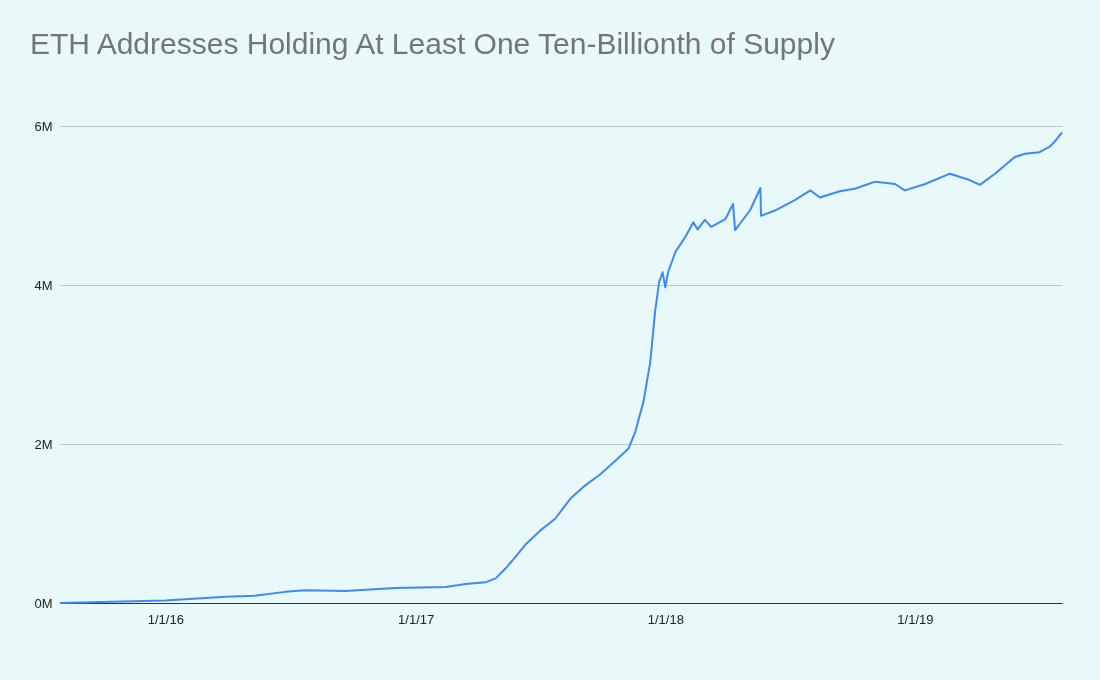 The height and width of the screenshot is (680, 1100). Describe the element at coordinates (43, 126) in the screenshot. I see `y-tick-label: 6M` at that location.